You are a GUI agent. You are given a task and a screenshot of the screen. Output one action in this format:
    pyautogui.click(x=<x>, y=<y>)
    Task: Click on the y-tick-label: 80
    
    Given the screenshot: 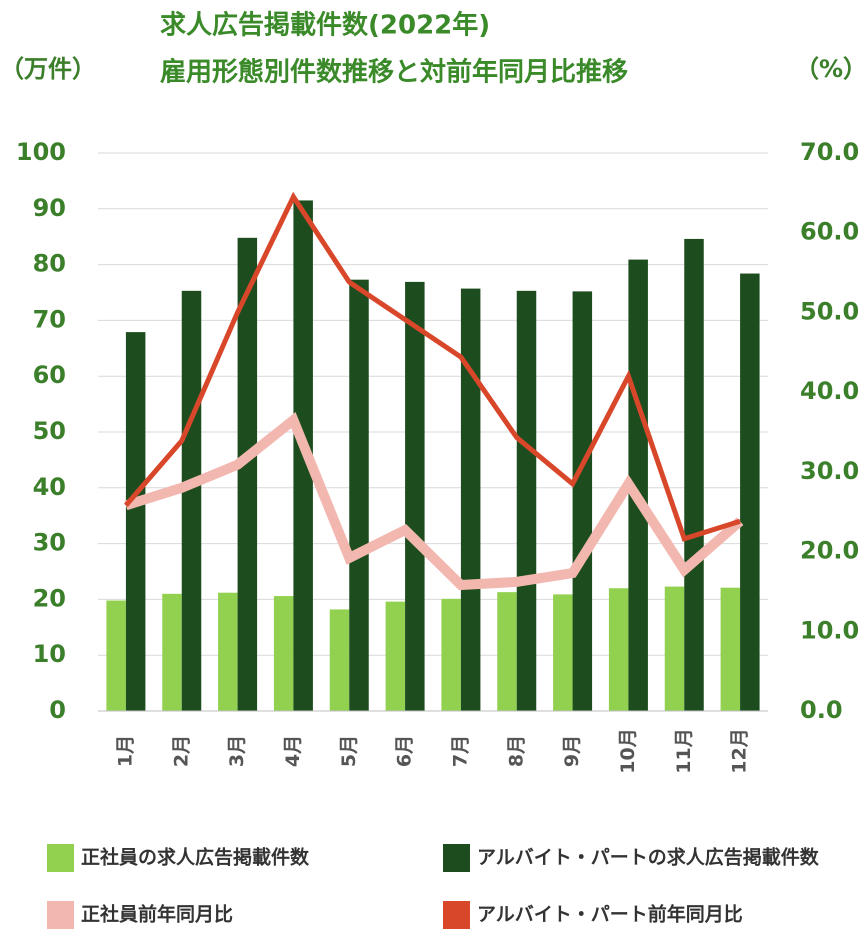 What is the action you would take?
    pyautogui.click(x=49, y=264)
    